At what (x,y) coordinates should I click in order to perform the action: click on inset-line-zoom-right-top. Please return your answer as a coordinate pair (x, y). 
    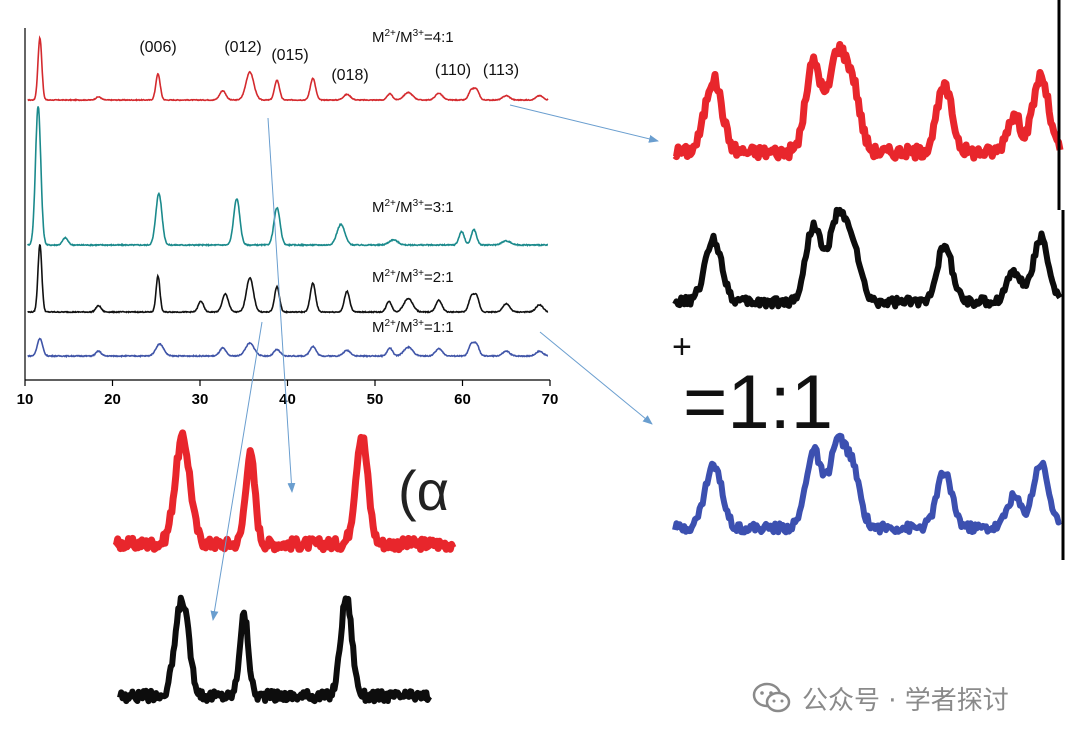
    Looking at the image, I should click on (868, 101).